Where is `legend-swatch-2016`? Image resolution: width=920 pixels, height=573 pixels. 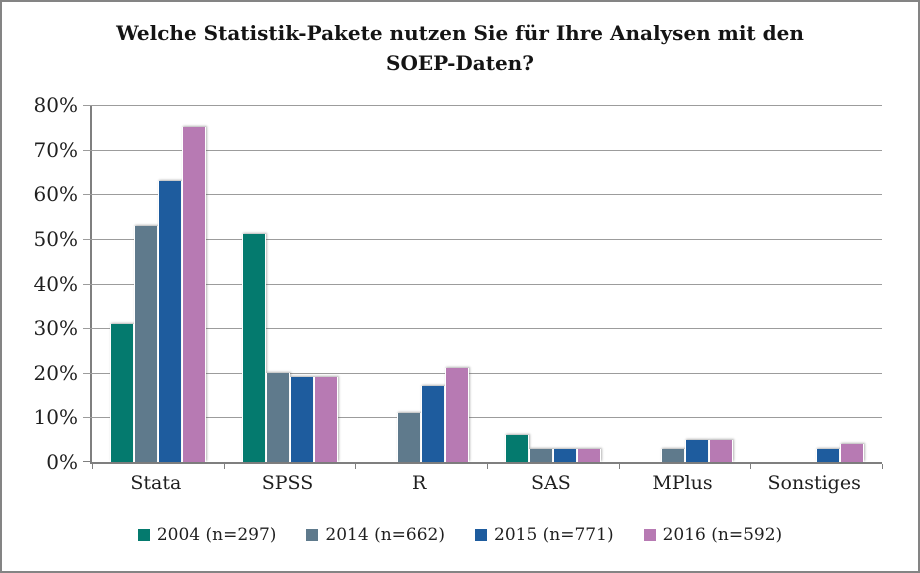 legend-swatch-2016 is located at coordinates (649, 535).